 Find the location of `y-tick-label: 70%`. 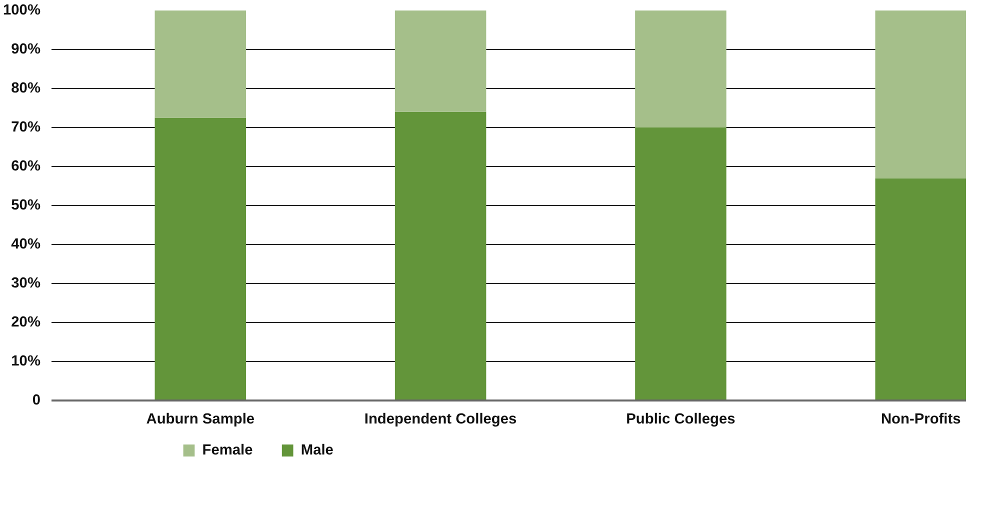

y-tick-label: 70% is located at coordinates (26, 128).